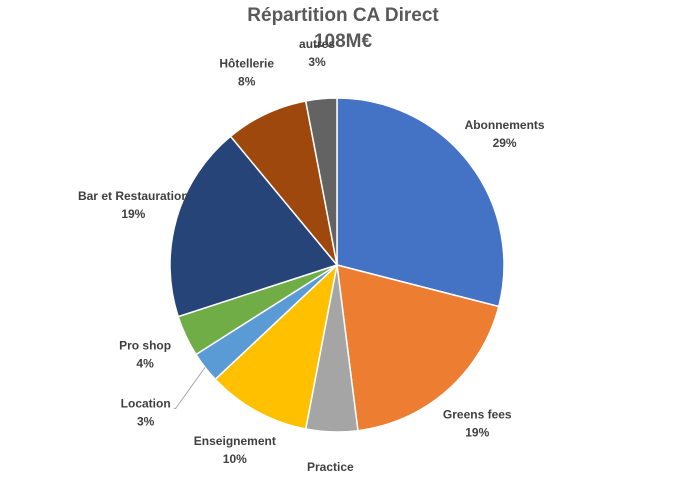 The image size is (687, 479). Describe the element at coordinates (247, 81) in the screenshot. I see `slice-value-label: 8%` at that location.